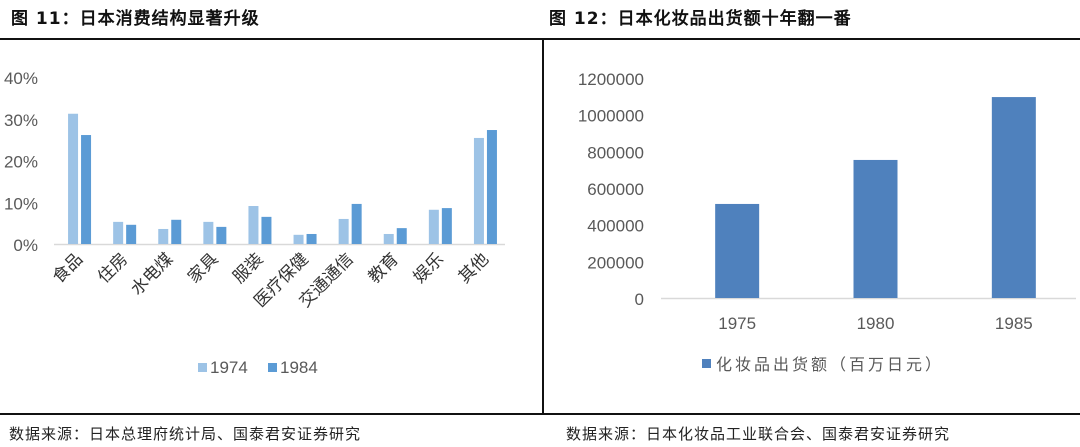  What do you see at coordinates (474, 268) in the screenshot?
I see `x-category-label: 其他` at bounding box center [474, 268].